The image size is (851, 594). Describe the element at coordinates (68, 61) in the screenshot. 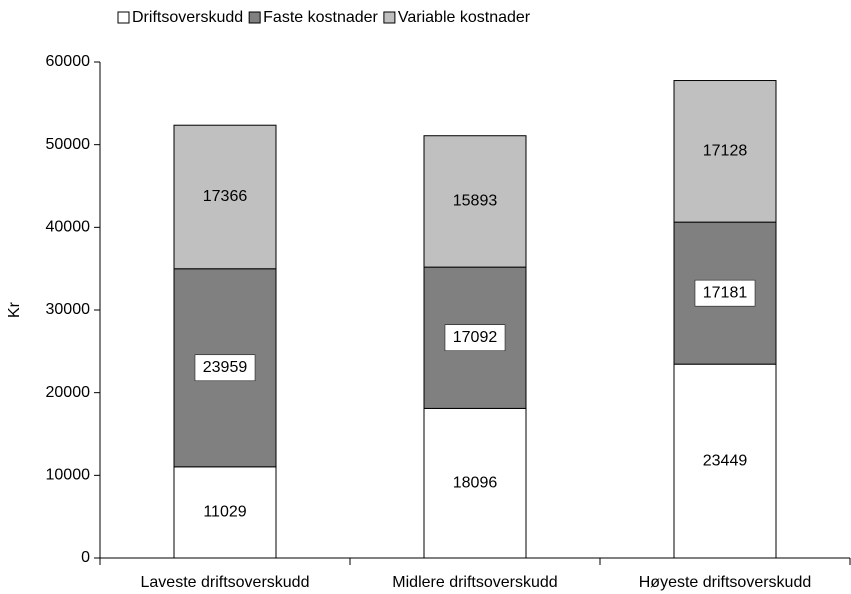

I see `y-tick-label: 60000` at that location.